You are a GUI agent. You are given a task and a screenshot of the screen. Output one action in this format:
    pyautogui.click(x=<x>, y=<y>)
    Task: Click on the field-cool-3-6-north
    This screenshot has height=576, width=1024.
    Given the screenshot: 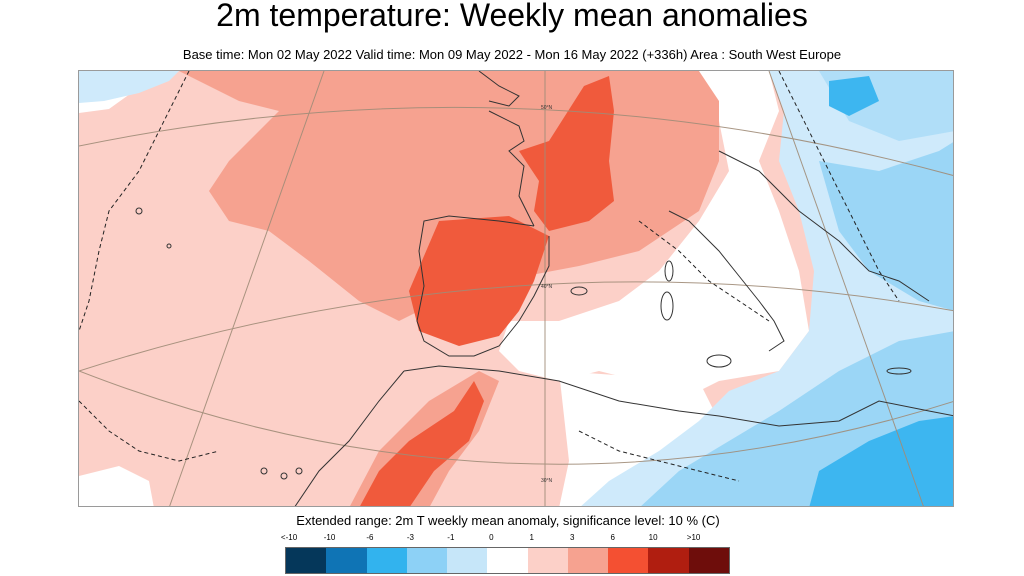 What is the action you would take?
    pyautogui.click(x=854, y=96)
    